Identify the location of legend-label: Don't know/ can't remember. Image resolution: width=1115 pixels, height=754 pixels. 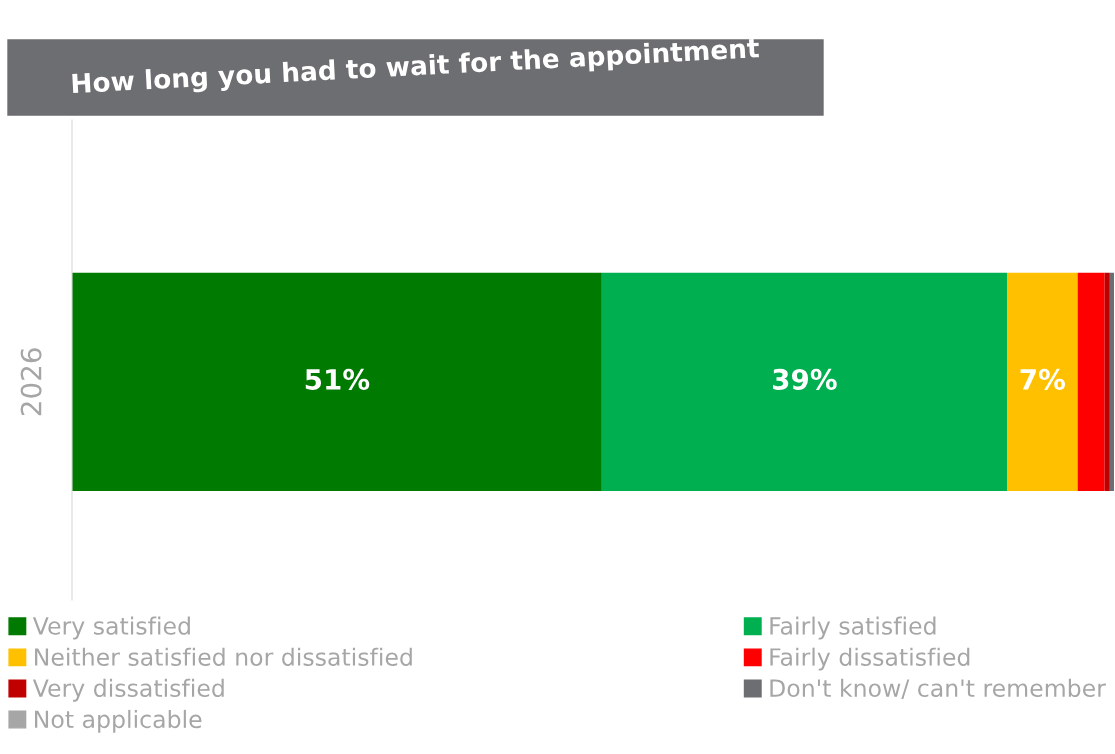
(938, 688).